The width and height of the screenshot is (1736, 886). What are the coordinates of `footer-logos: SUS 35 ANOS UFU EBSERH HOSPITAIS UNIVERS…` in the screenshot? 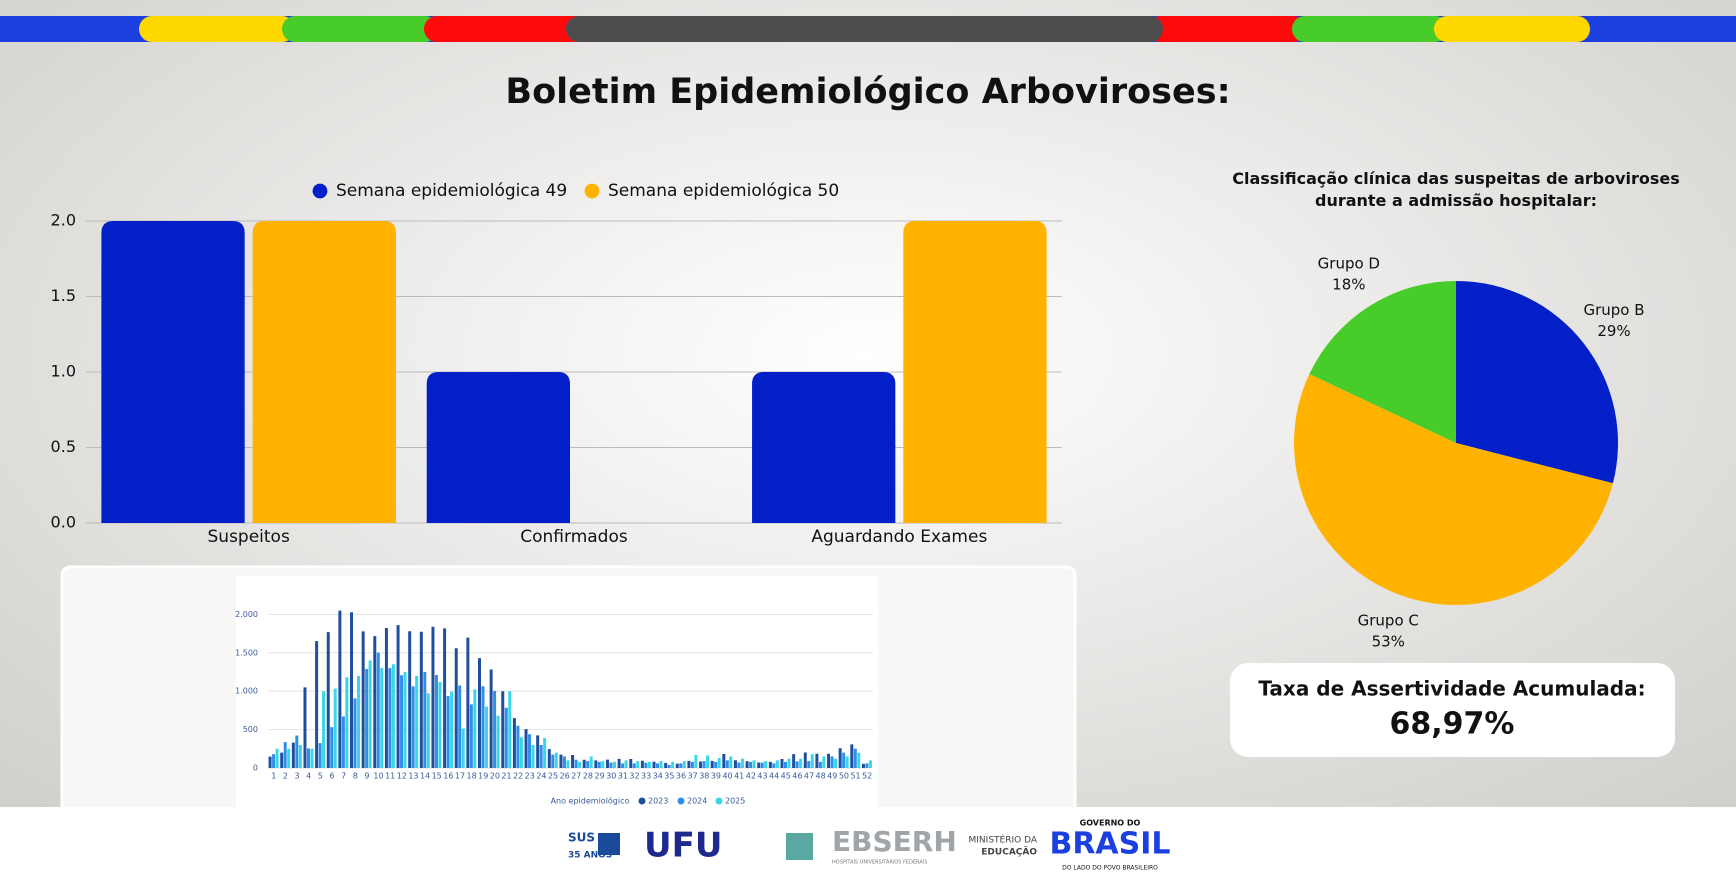 It's located at (869, 845).